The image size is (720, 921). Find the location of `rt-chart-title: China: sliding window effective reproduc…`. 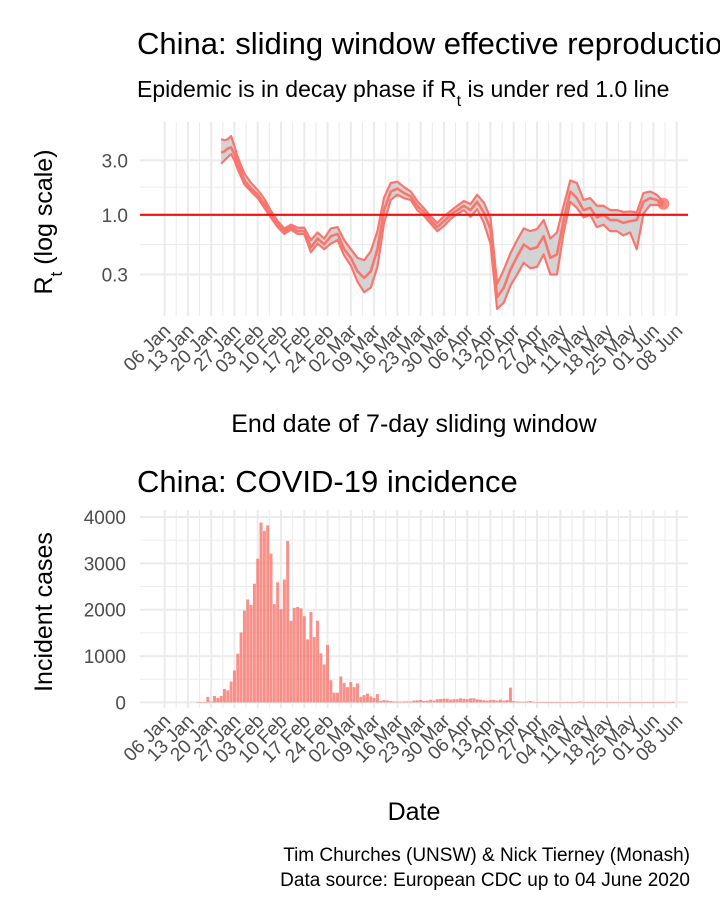

rt-chart-title: China: sliding window effective reproduc… is located at coordinates (428, 43).